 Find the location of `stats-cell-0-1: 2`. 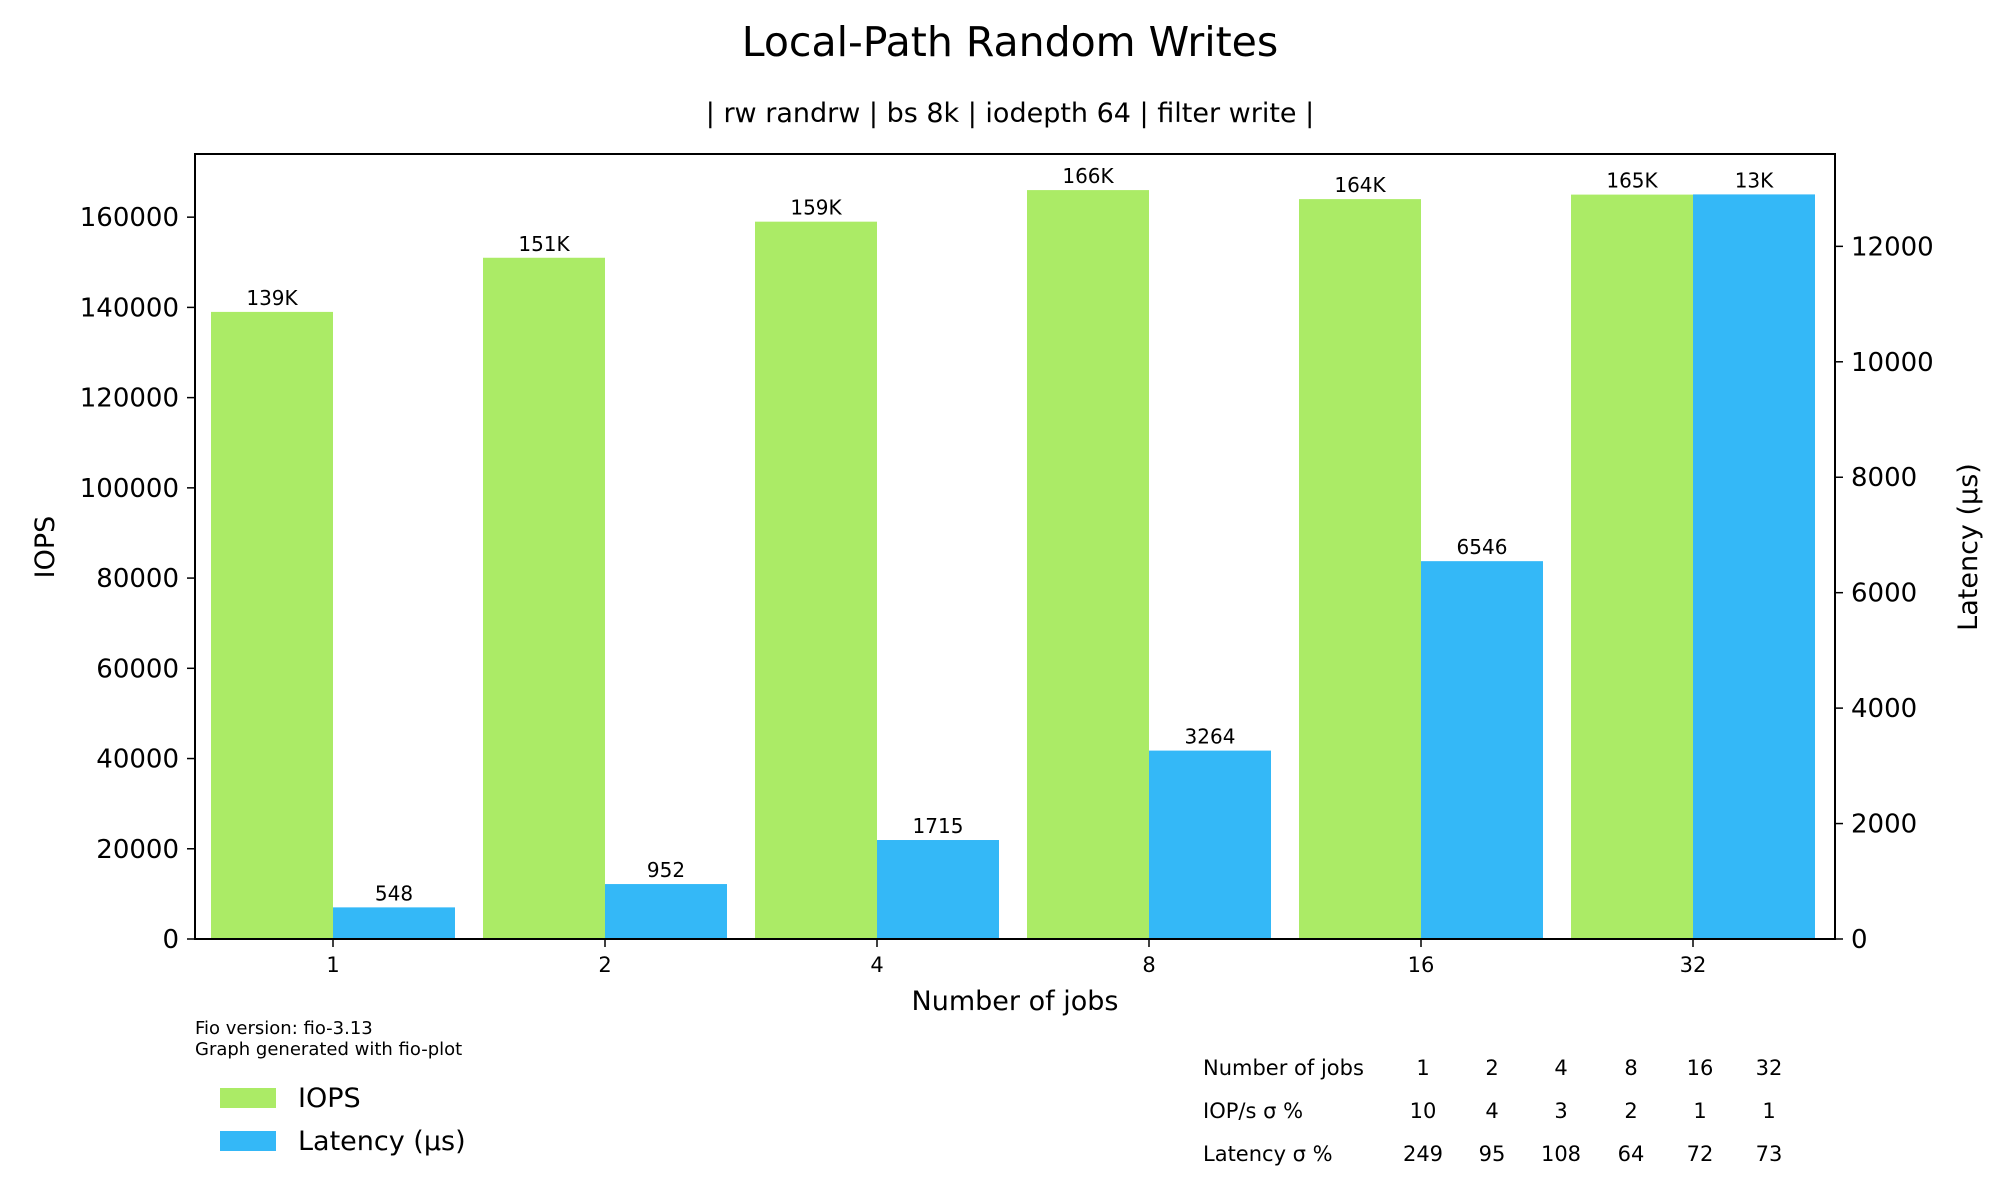

stats-cell-0-1: 2 is located at coordinates (1491, 1068).